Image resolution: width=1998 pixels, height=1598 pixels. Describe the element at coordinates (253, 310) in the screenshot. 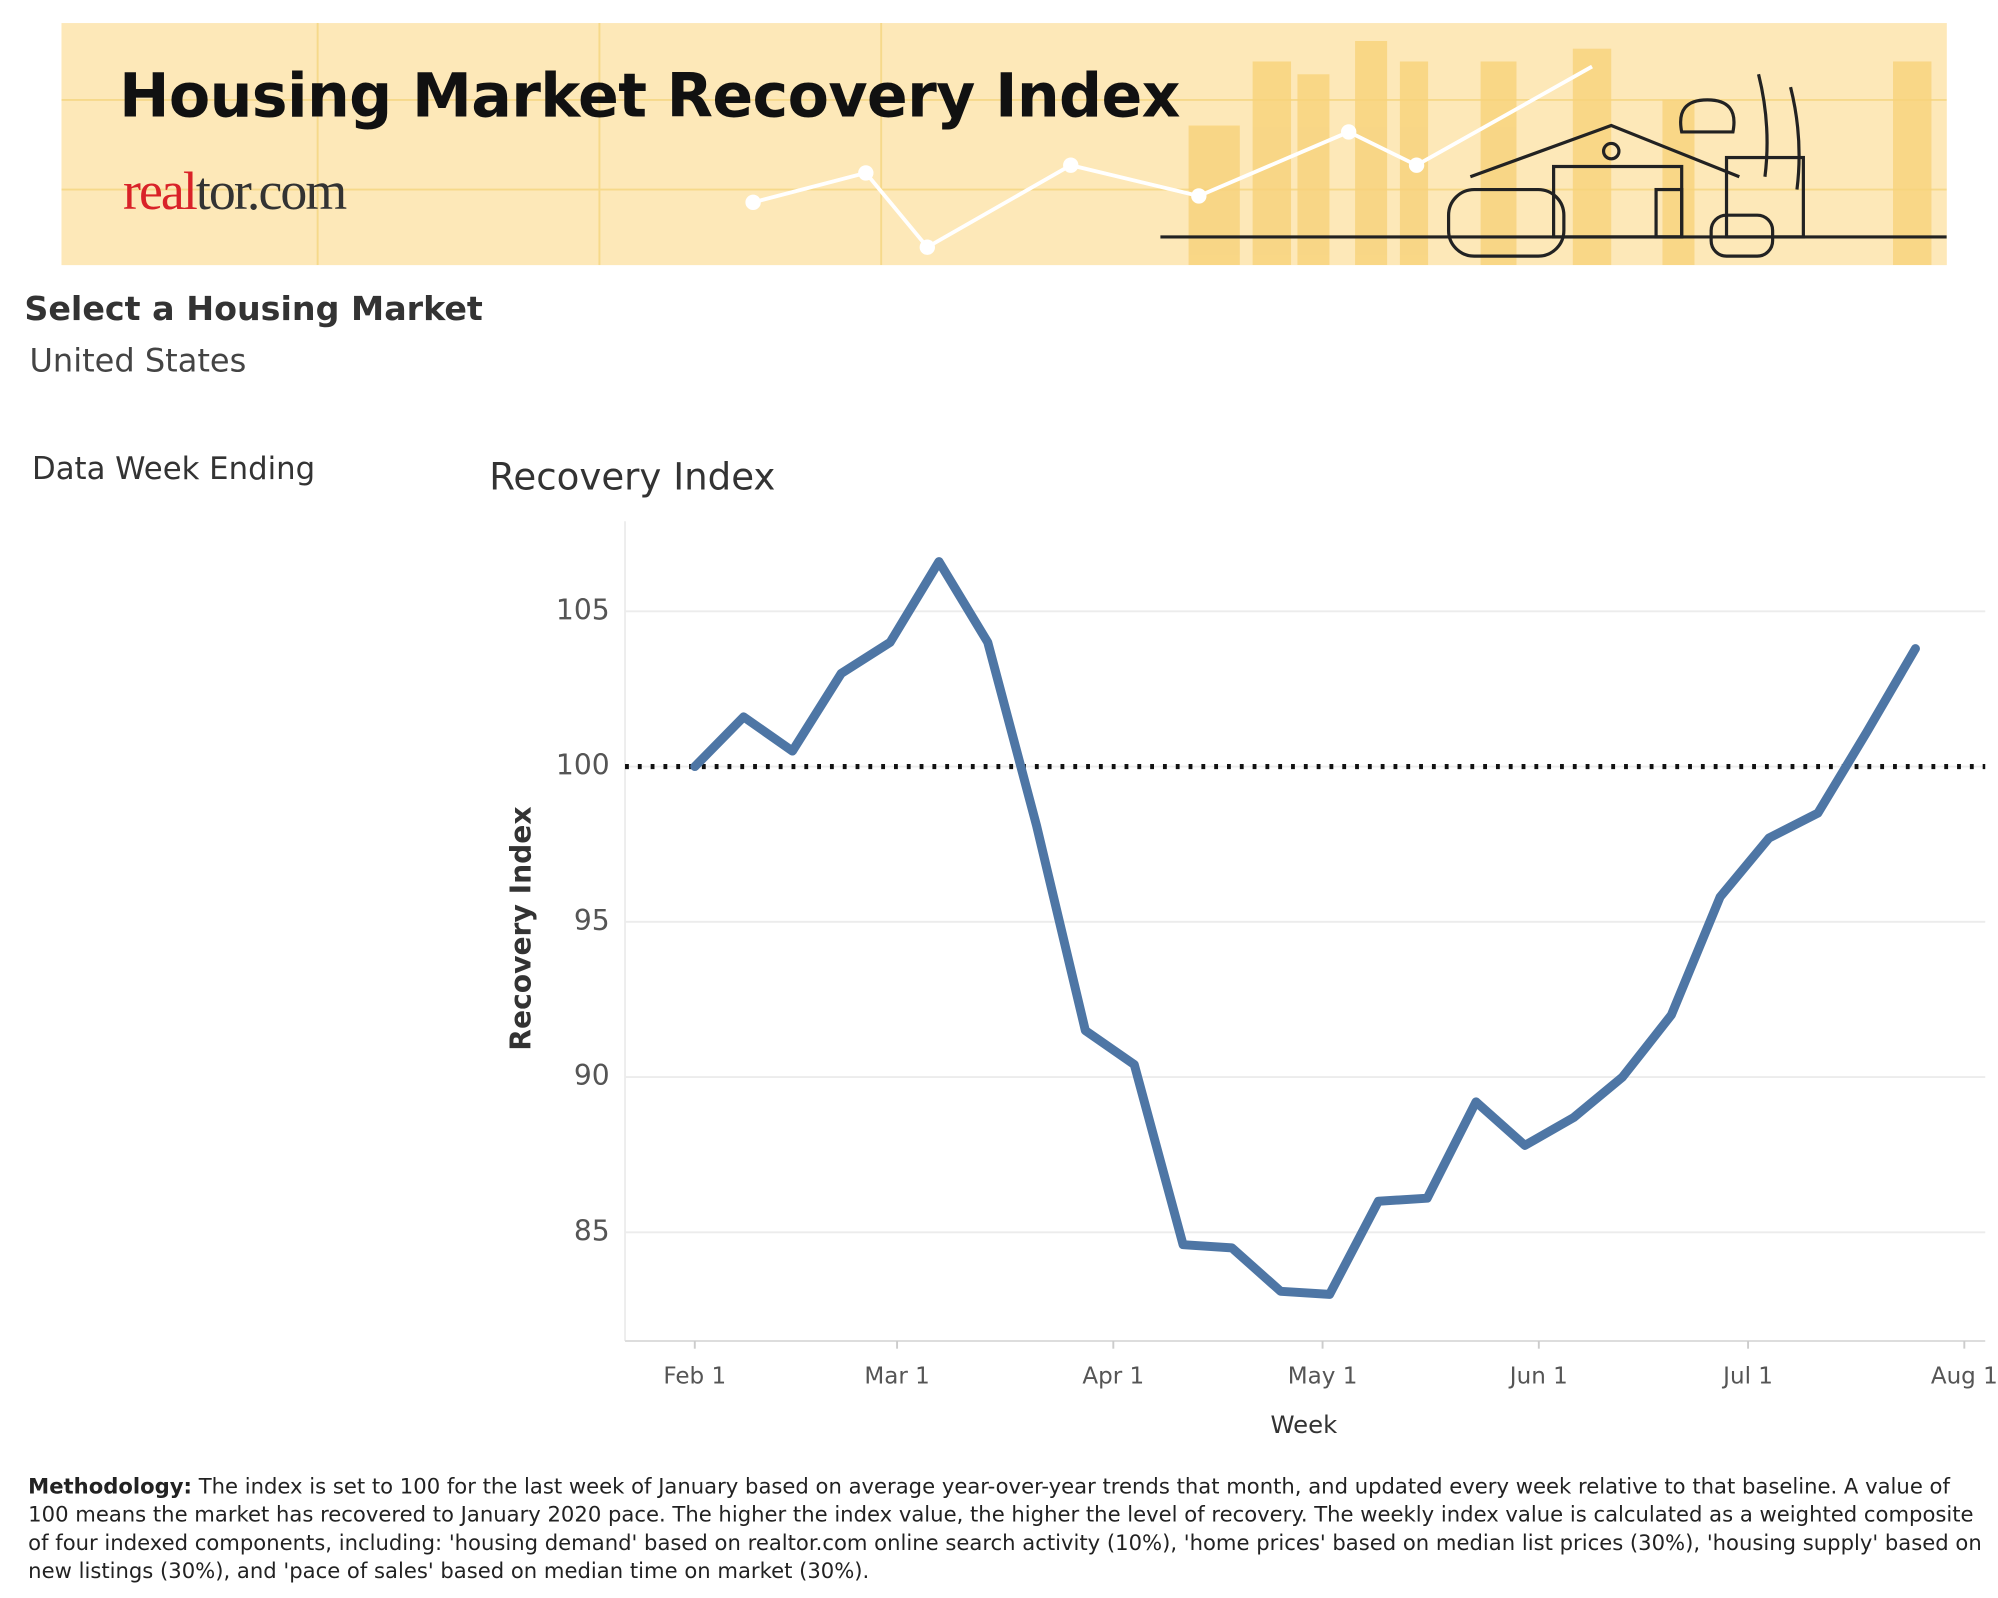

I see `filter-label: Select a Housing Market` at that location.